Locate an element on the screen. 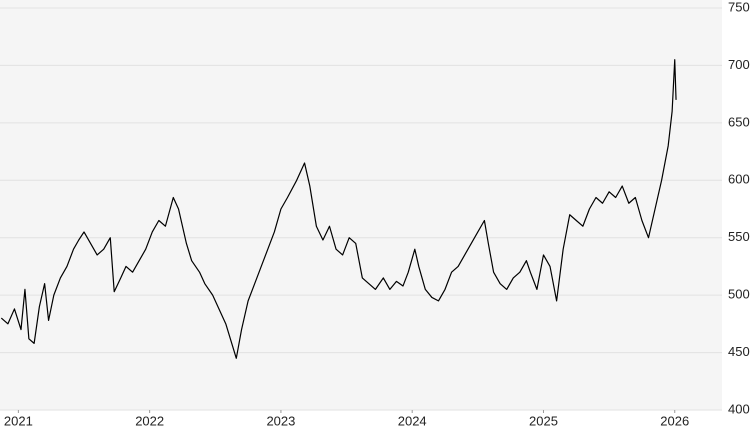  y-tick-label: 500 is located at coordinates (739, 294).